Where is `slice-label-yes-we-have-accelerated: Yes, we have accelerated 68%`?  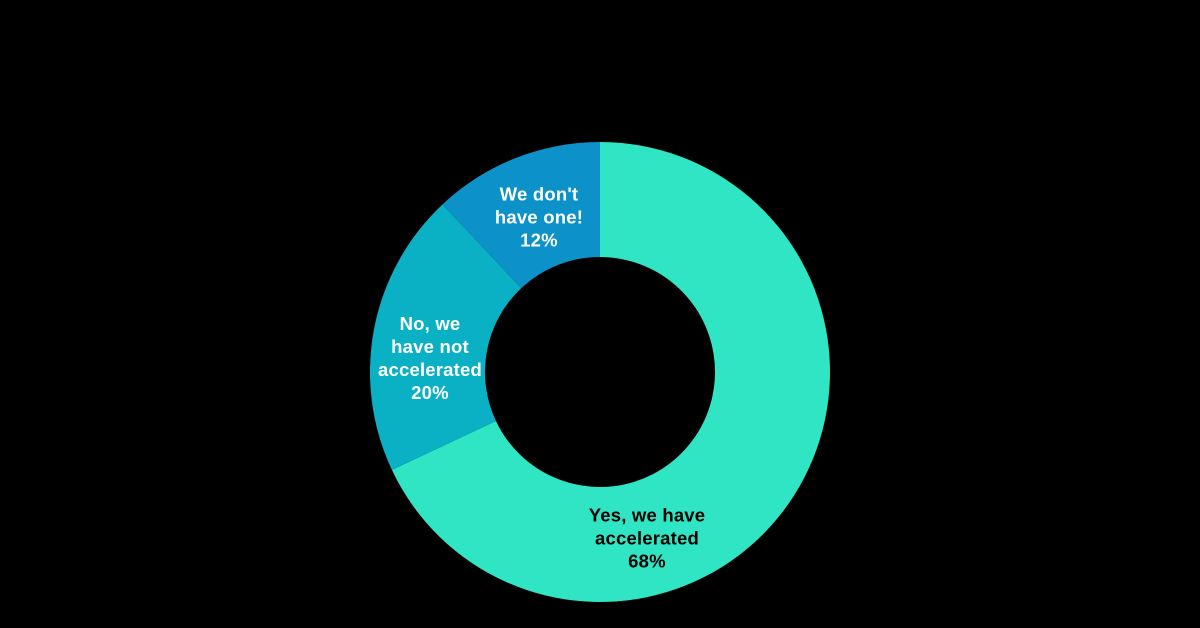
slice-label-yes-we-have-accelerated: Yes, we have accelerated 68% is located at coordinates (647, 538).